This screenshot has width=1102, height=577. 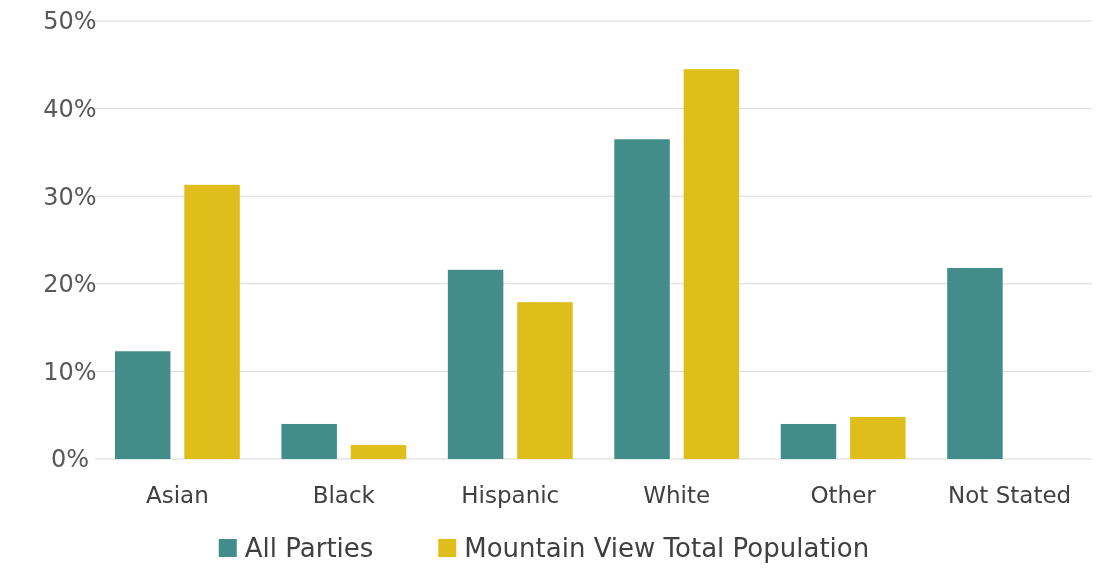 I want to click on legend-label: Mountain View Total Population, so click(x=667, y=548).